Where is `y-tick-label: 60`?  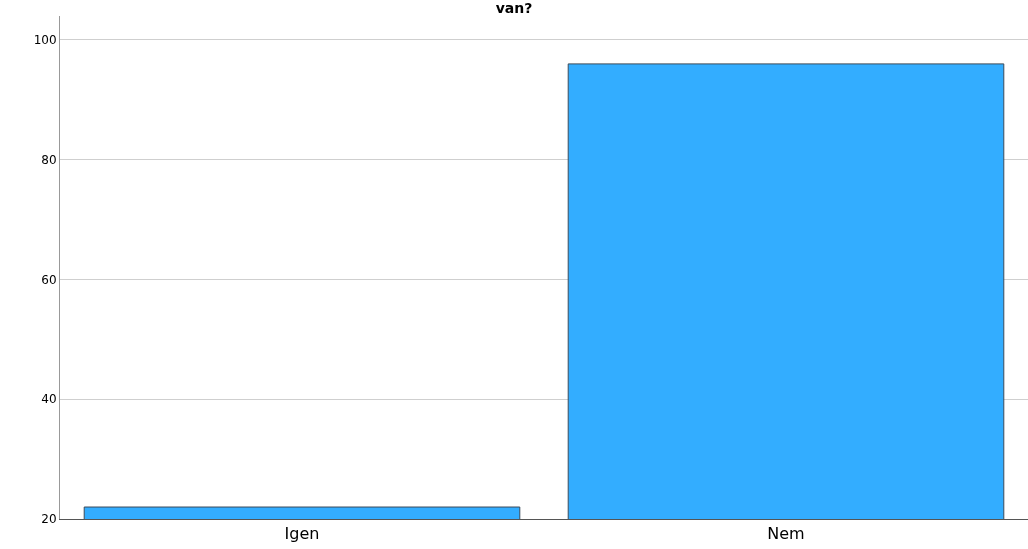
y-tick-label: 60 is located at coordinates (49, 279).